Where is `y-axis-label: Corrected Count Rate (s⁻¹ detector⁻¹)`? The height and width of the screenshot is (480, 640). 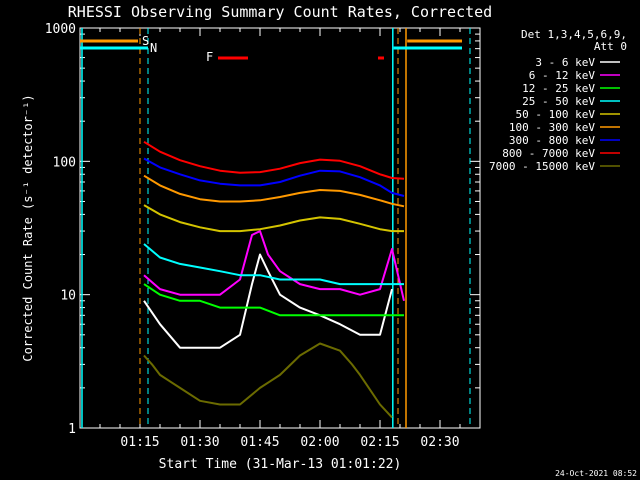
y-axis-label: Corrected Count Rate (s⁻¹ detector⁻¹) is located at coordinates (28, 227).